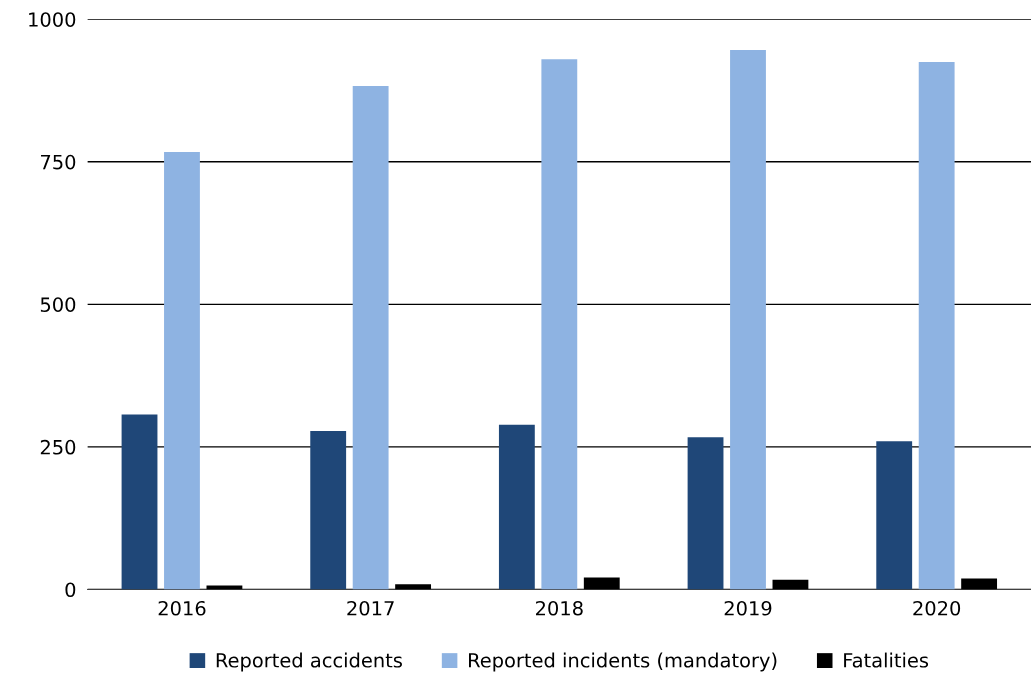 This screenshot has width=1031, height=687. Describe the element at coordinates (58, 447) in the screenshot. I see `y-tick-label: 250` at that location.